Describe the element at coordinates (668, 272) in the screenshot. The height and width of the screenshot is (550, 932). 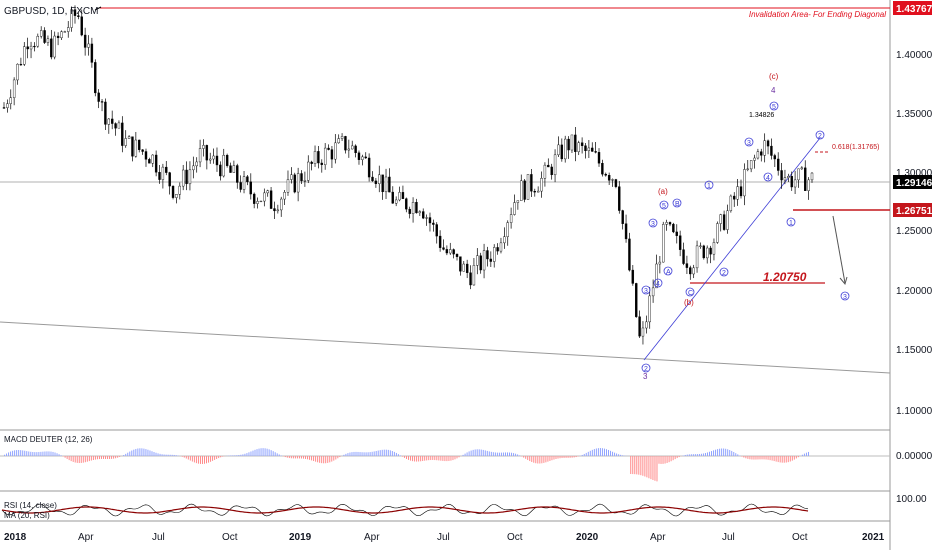
I see `svg-text: A` at that location.